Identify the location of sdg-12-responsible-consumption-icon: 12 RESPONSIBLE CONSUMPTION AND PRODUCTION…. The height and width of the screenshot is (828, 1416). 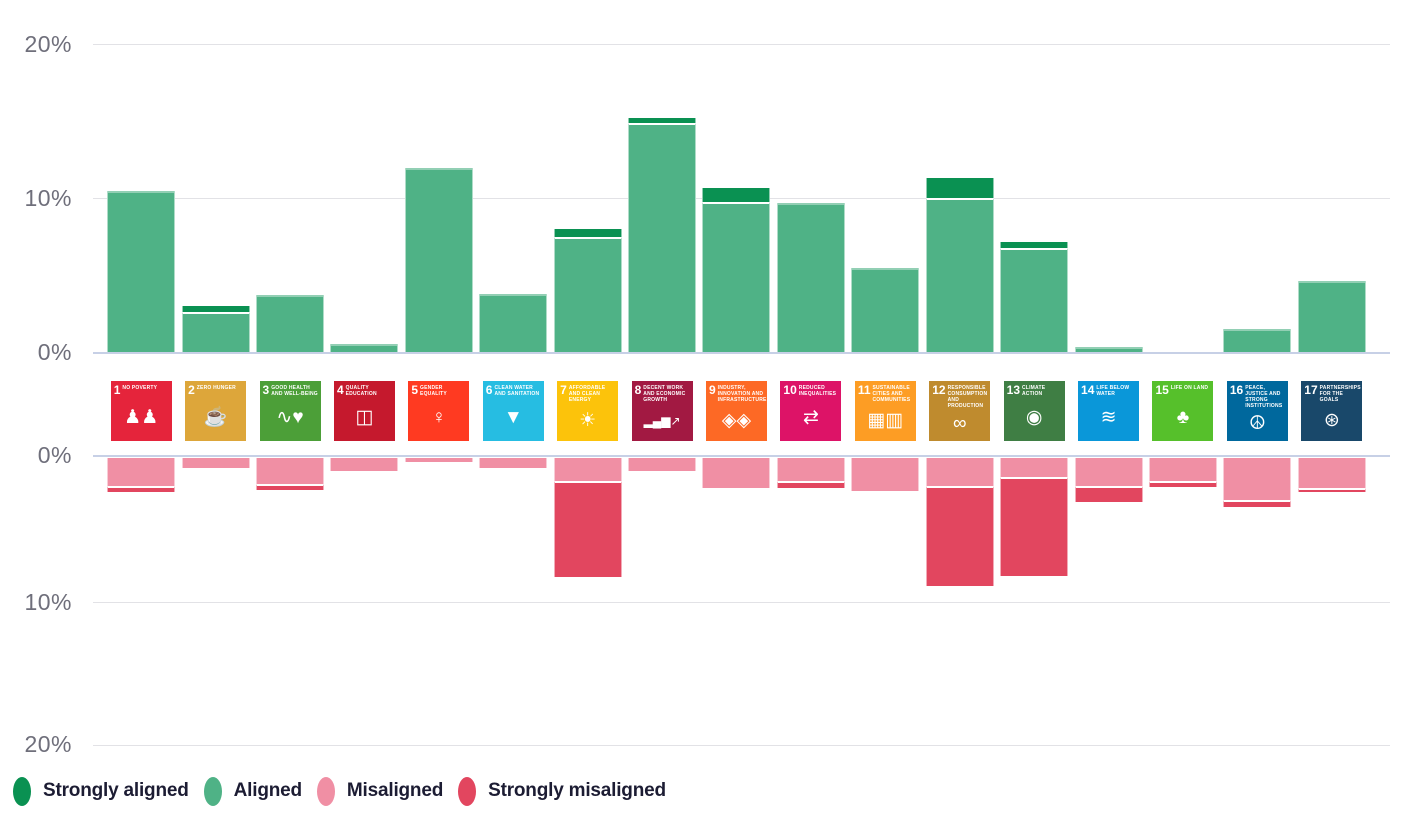
(960, 411).